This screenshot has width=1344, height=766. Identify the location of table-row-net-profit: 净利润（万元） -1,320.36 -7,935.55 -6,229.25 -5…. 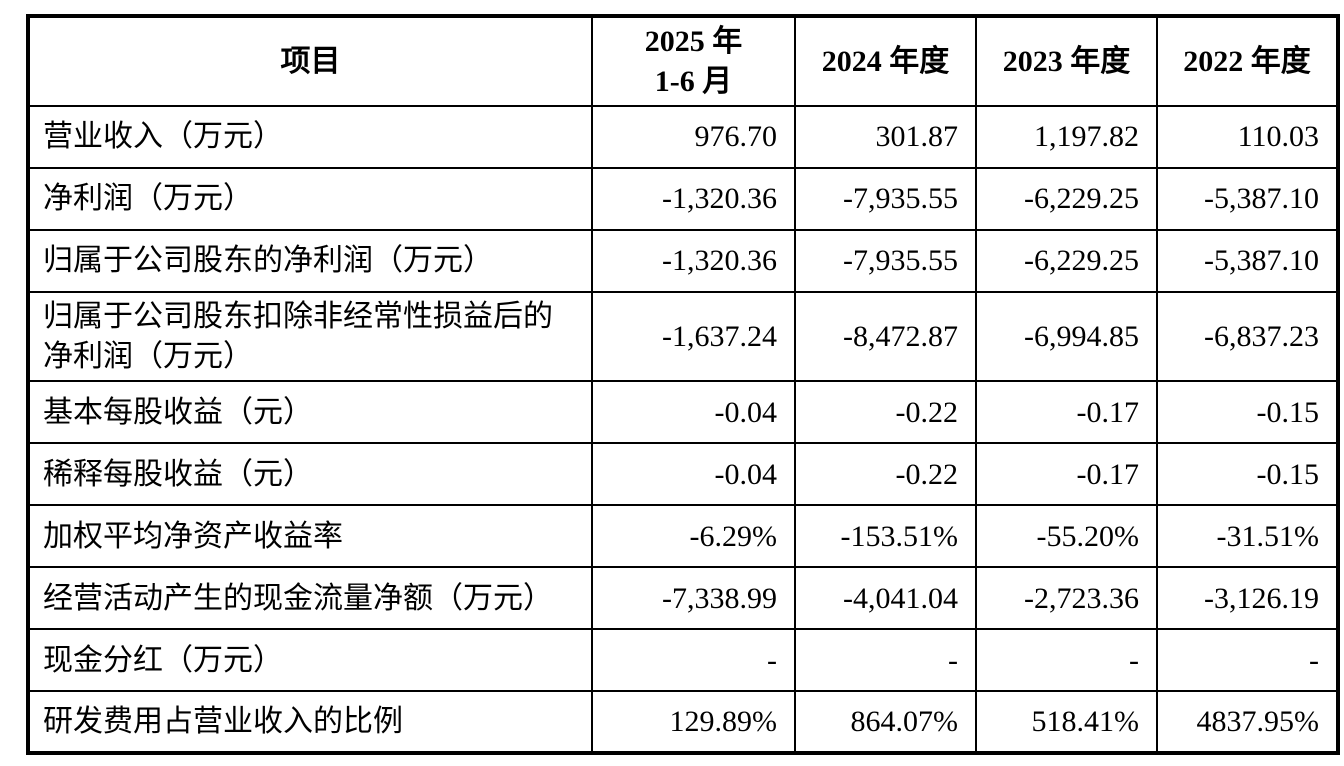
(683, 199).